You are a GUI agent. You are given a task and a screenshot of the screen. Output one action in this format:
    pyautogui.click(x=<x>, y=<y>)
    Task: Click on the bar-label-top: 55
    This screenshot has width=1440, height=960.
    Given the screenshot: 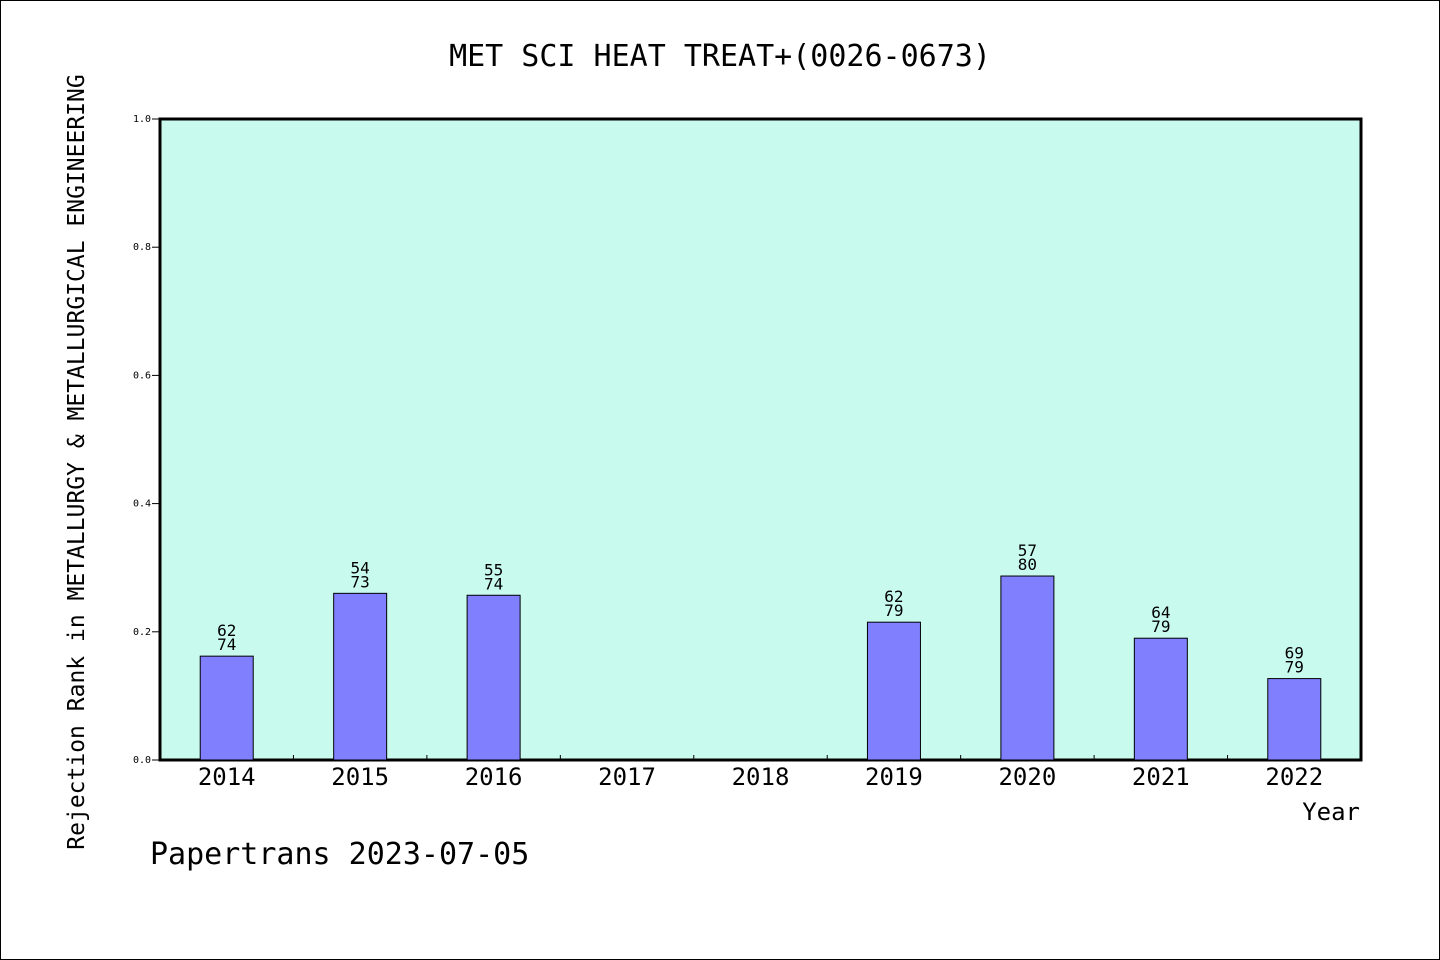 What is the action you would take?
    pyautogui.click(x=493, y=569)
    